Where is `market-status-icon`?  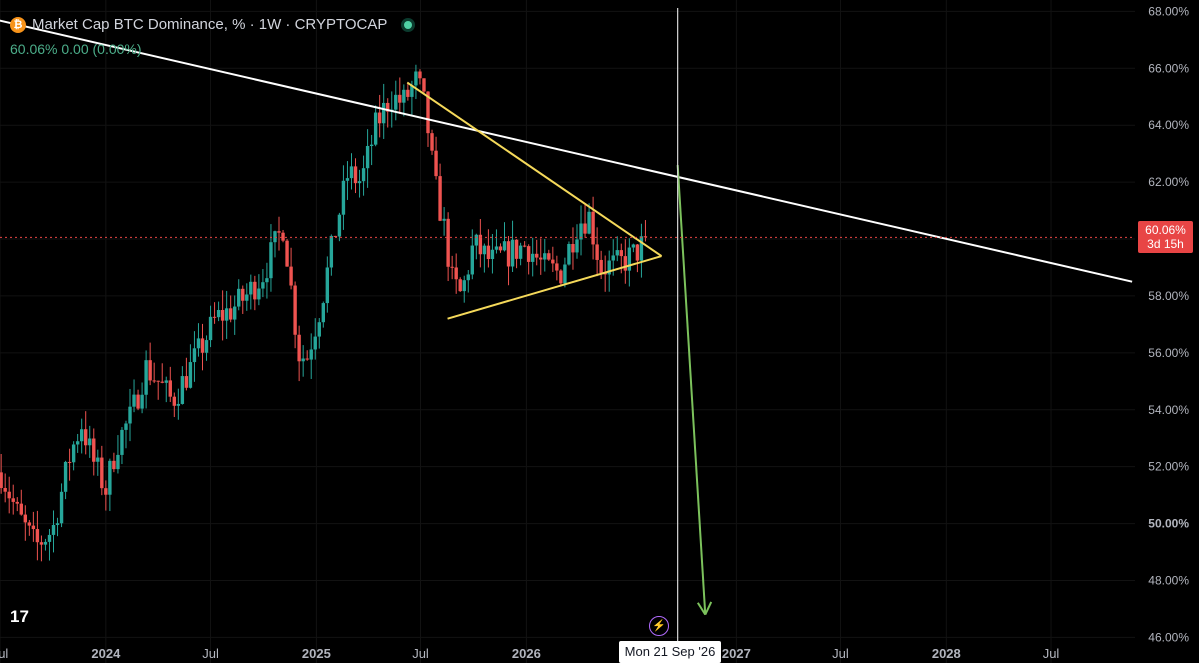
market-status-icon is located at coordinates (408, 24).